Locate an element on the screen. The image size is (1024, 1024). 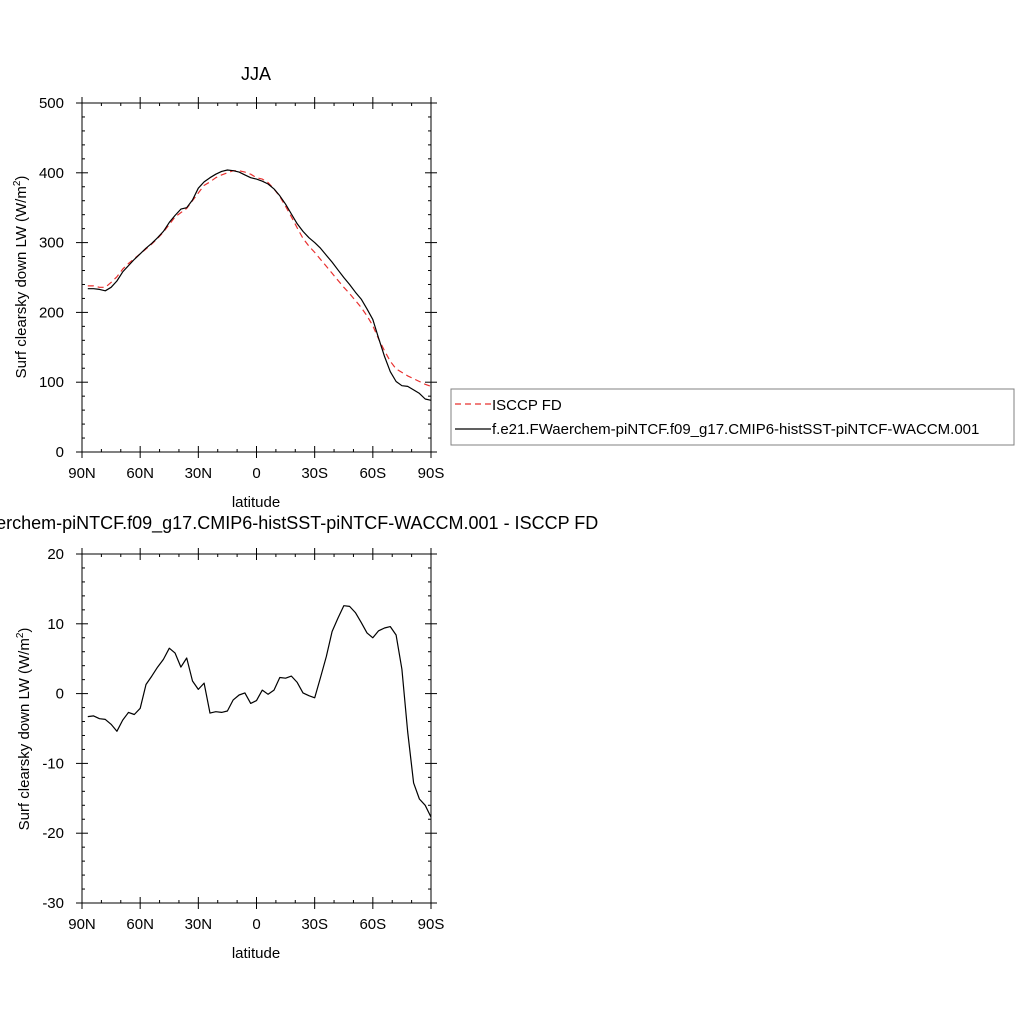
y-tick-label: -30 is located at coordinates (53, 903).